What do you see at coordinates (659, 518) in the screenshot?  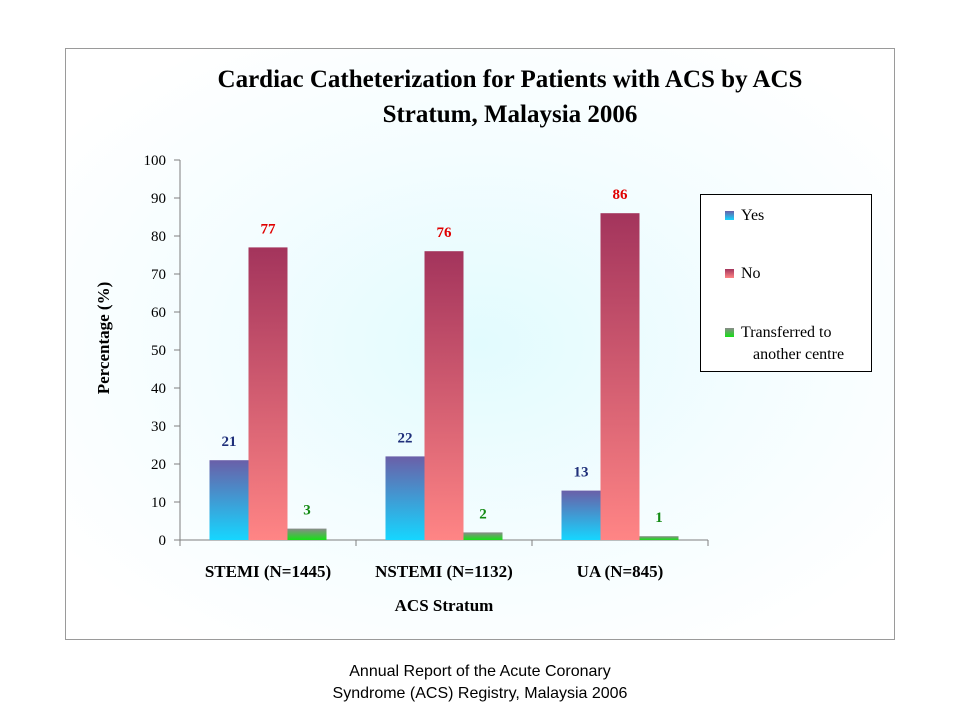 I see `data-label: 1` at bounding box center [659, 518].